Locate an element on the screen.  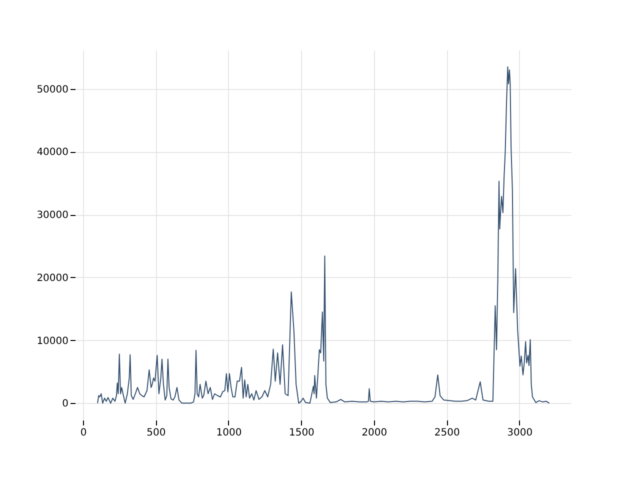
y-tick-label: 20000 is located at coordinates (52, 278).